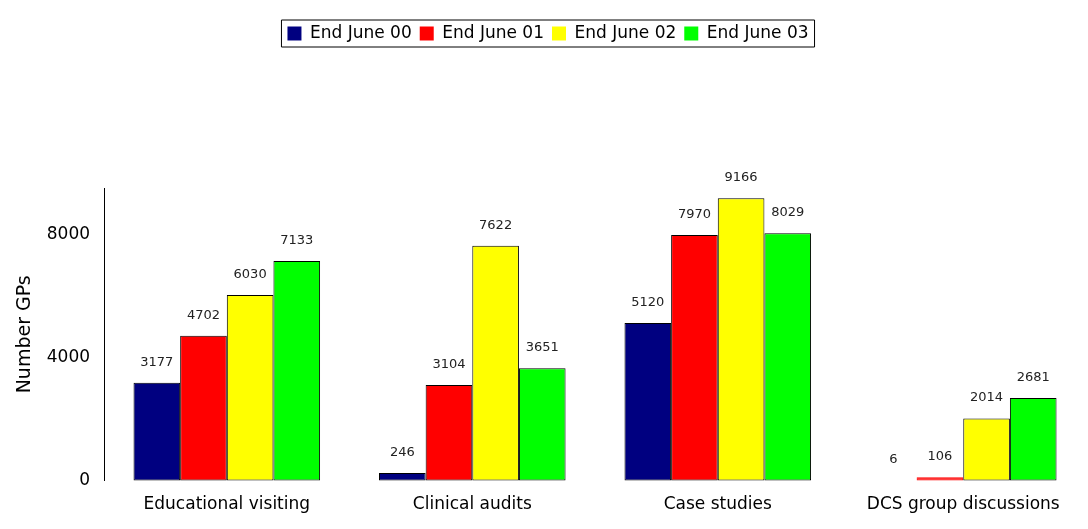 This screenshot has height=529, width=1088. What do you see at coordinates (893, 459) in the screenshot?
I see `data-label: 6` at bounding box center [893, 459].